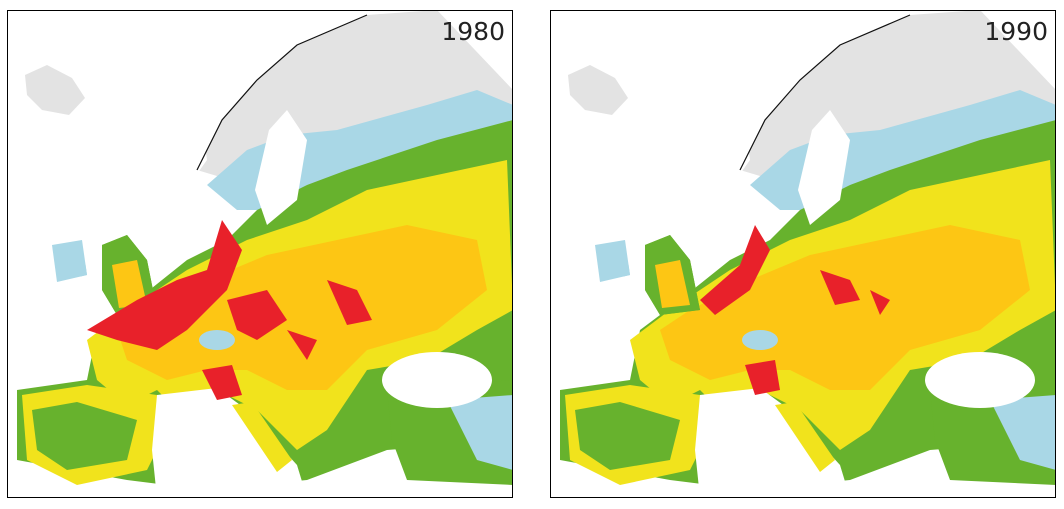 Image resolution: width=1064 pixels, height=509 pixels. What do you see at coordinates (1016, 31) in the screenshot?
I see `year-label: 1990` at bounding box center [1016, 31].